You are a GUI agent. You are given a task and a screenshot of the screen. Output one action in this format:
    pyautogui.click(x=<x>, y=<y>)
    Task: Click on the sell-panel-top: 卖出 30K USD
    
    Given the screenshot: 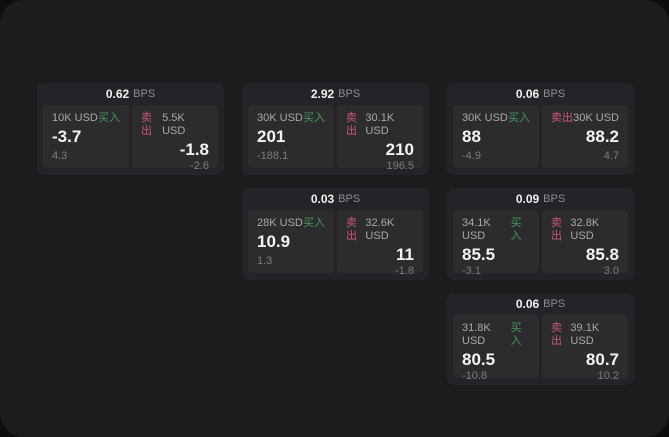 What is the action you would take?
    pyautogui.click(x=585, y=118)
    